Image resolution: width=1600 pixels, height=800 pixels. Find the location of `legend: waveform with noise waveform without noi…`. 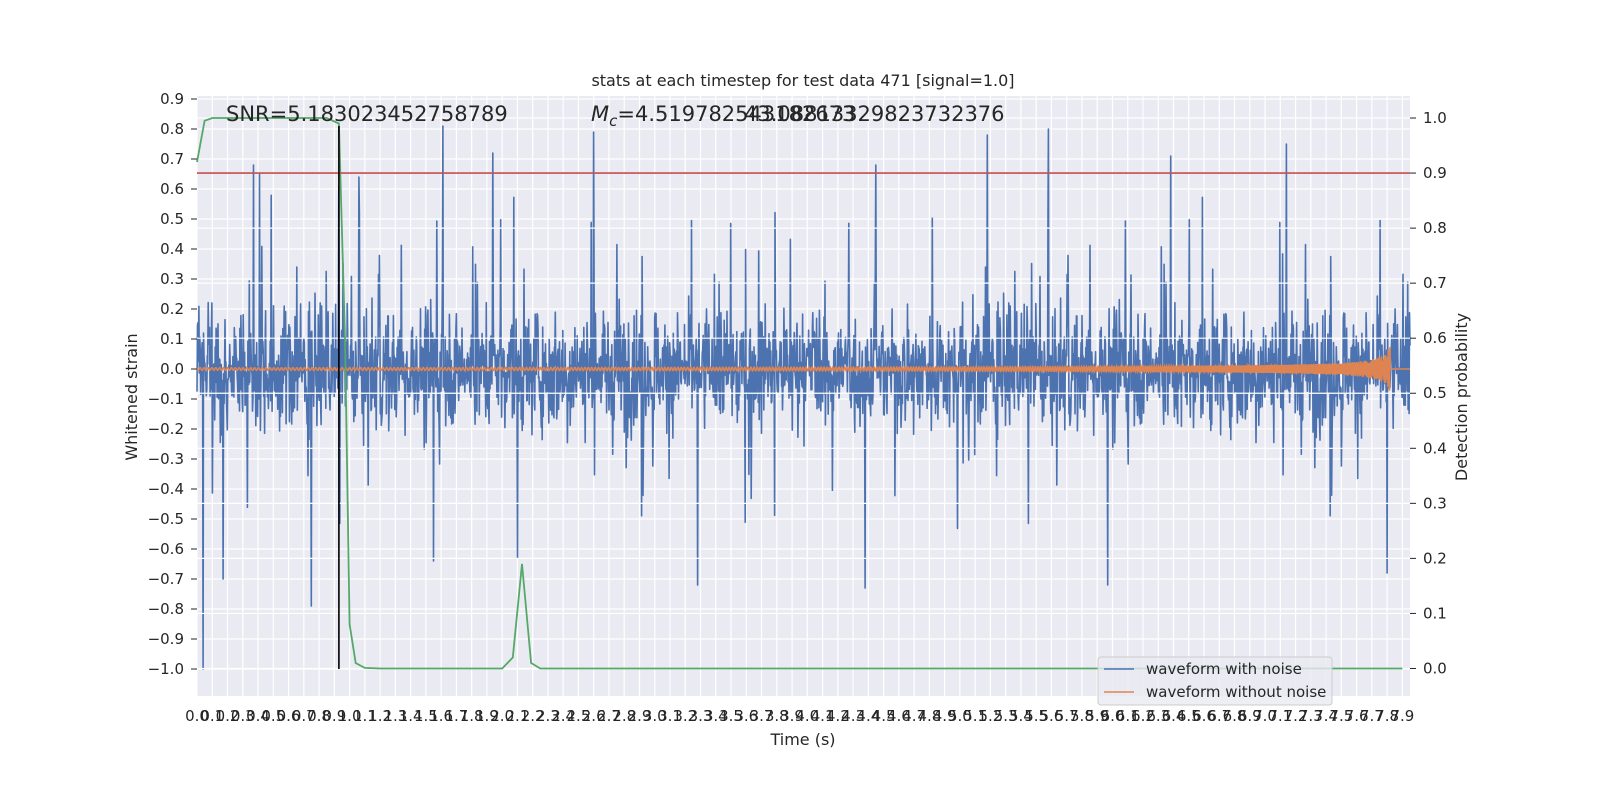

legend: waveform with noise waveform without noi… is located at coordinates (1215, 681).